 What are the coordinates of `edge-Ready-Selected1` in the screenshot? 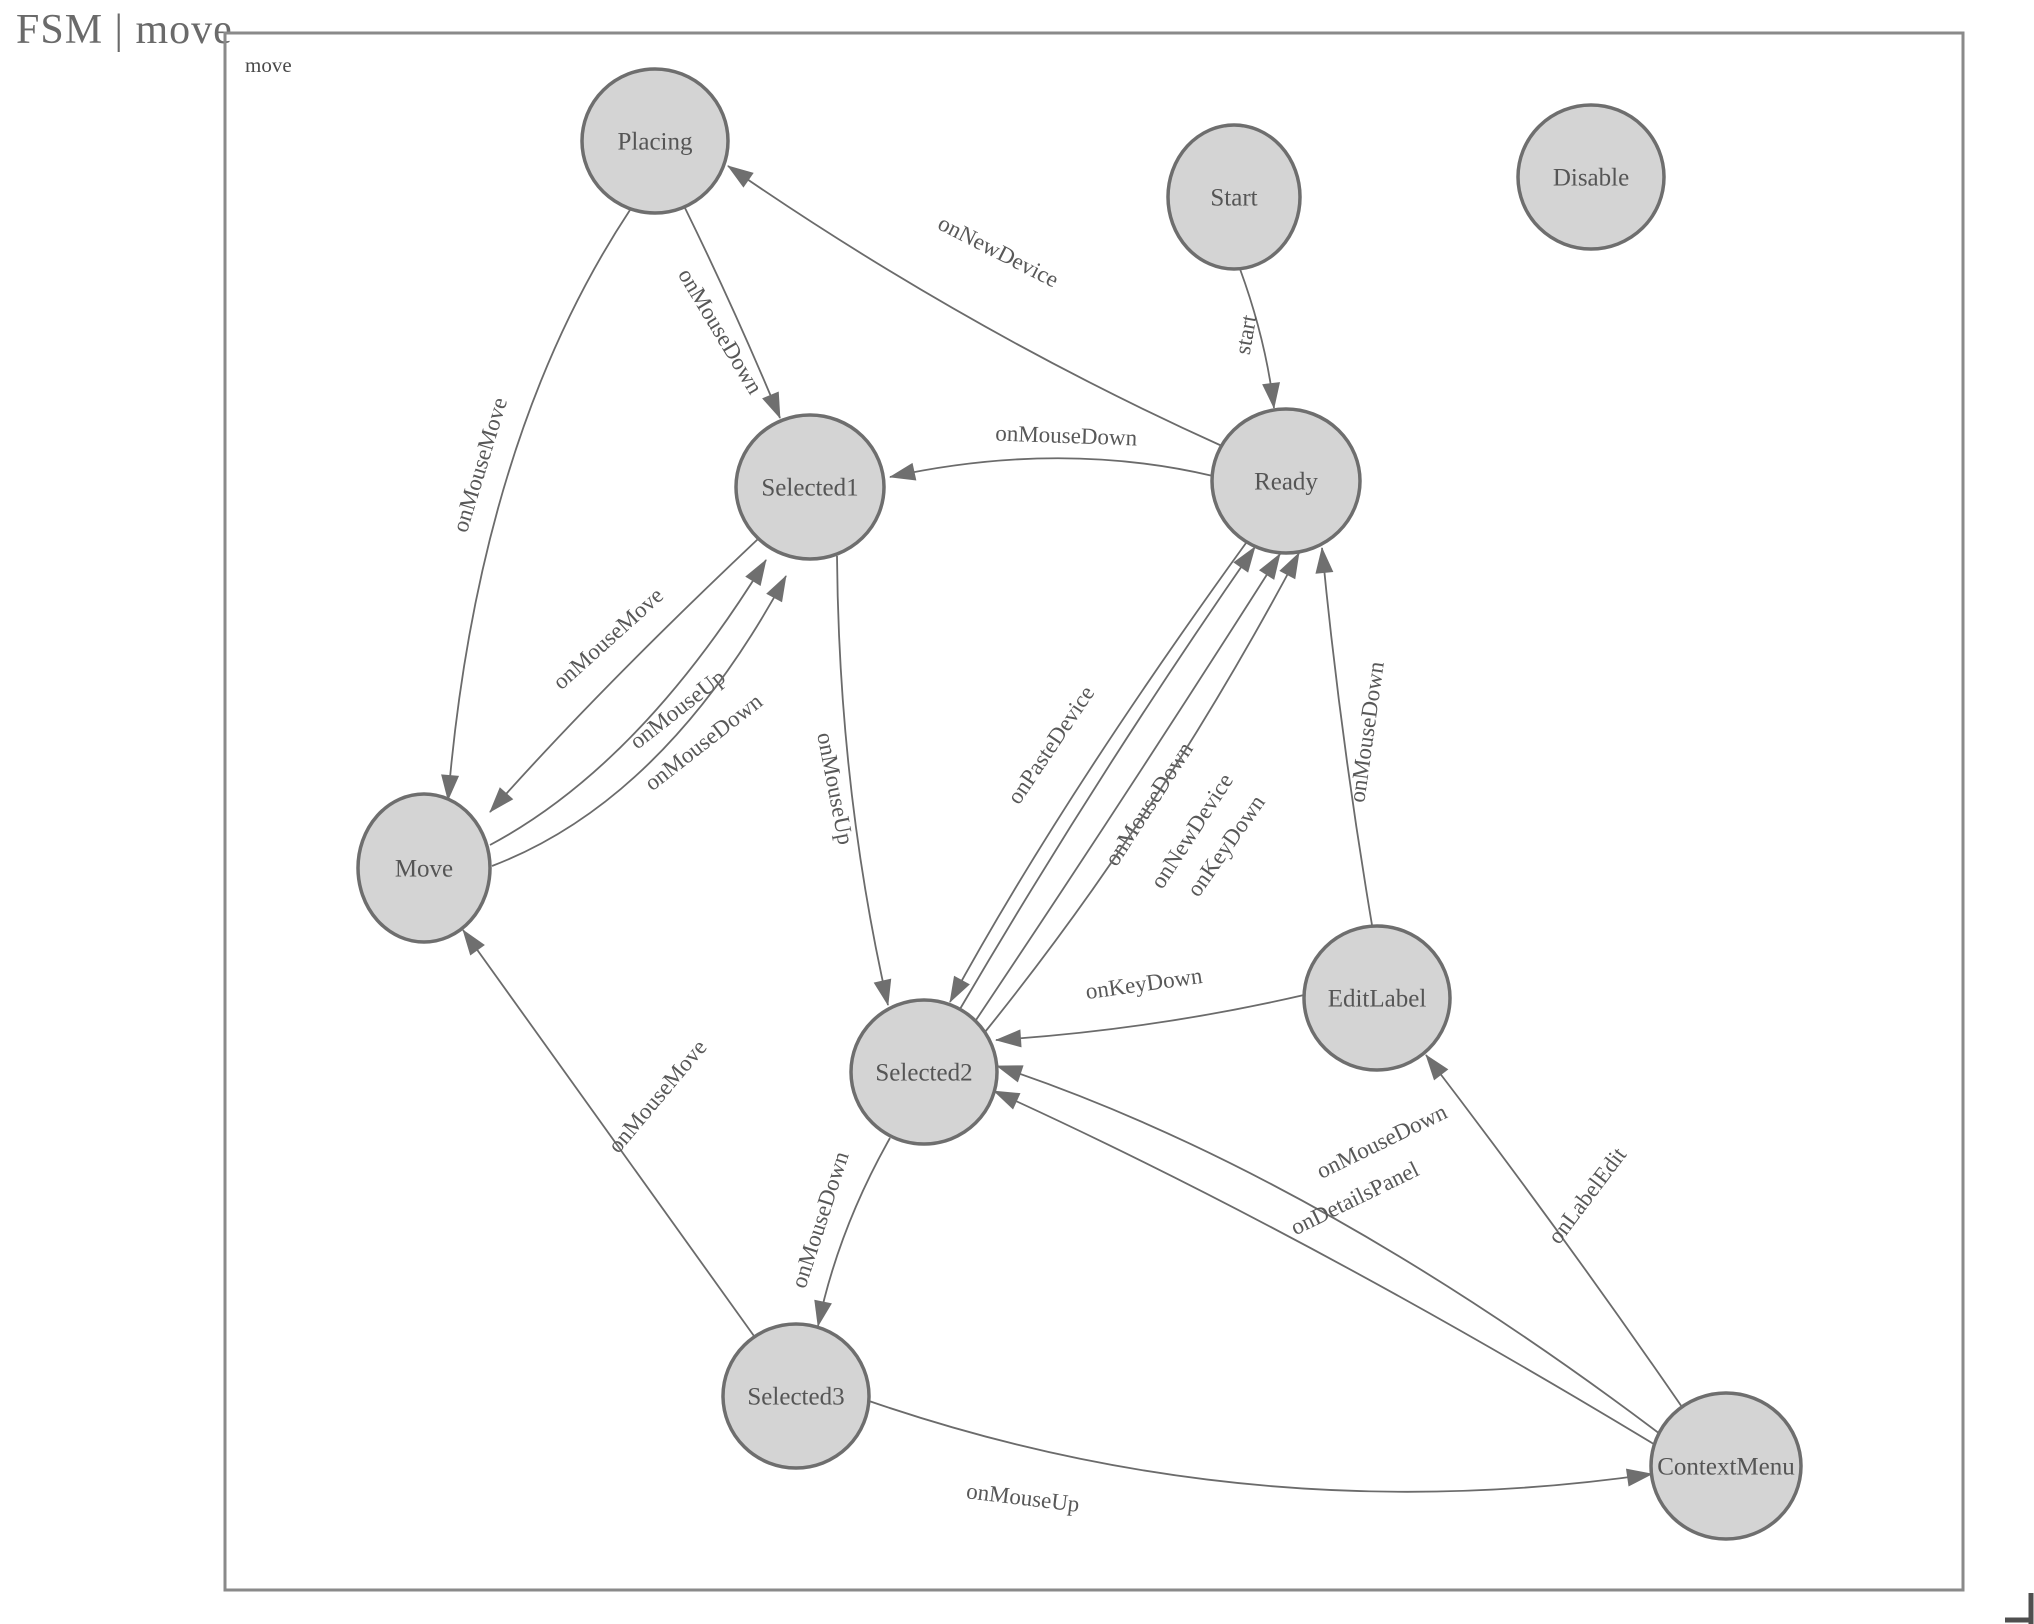 It's located at (1051, 469).